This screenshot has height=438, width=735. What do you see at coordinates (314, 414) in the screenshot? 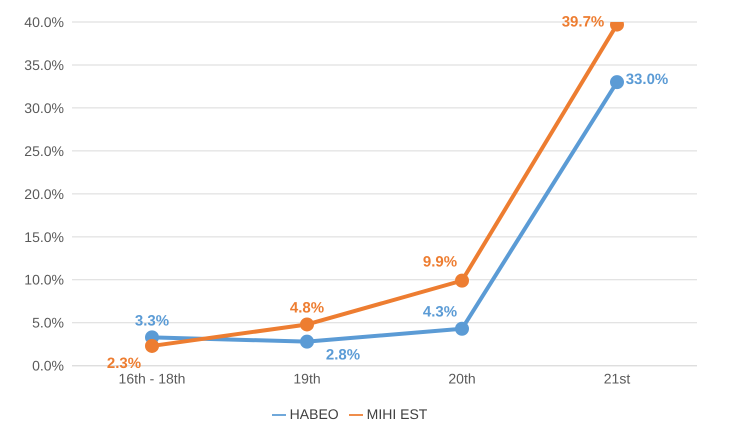
I see `legend-label: HABEO` at bounding box center [314, 414].